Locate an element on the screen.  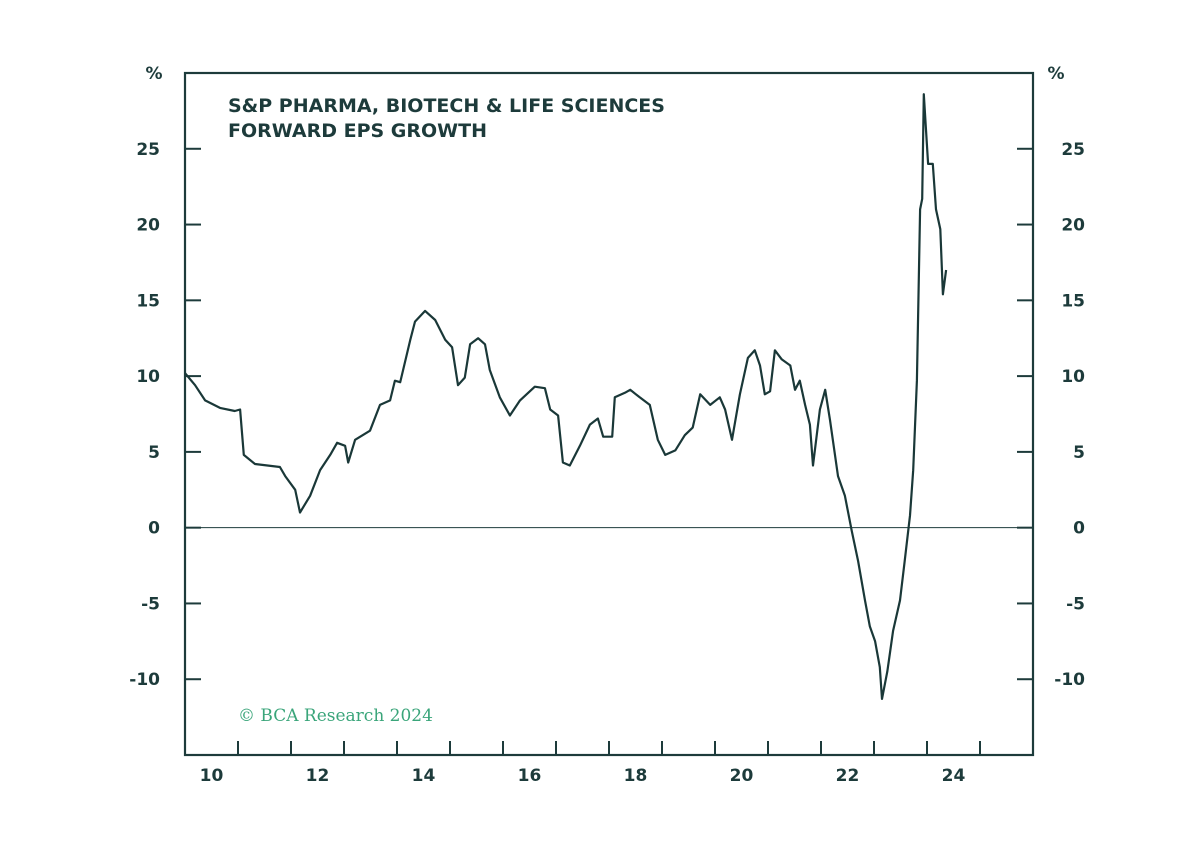
y-tick-label-right: 20 is located at coordinates (1073, 226).